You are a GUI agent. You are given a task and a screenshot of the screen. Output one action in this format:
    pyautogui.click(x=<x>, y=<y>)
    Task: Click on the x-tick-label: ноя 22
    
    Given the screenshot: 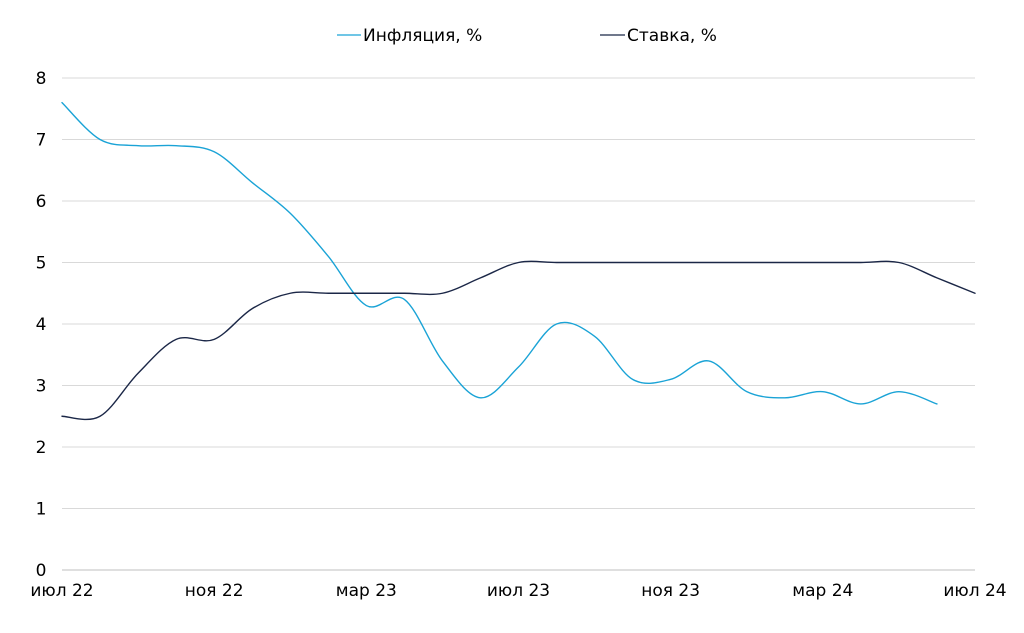 What is the action you would take?
    pyautogui.click(x=214, y=591)
    